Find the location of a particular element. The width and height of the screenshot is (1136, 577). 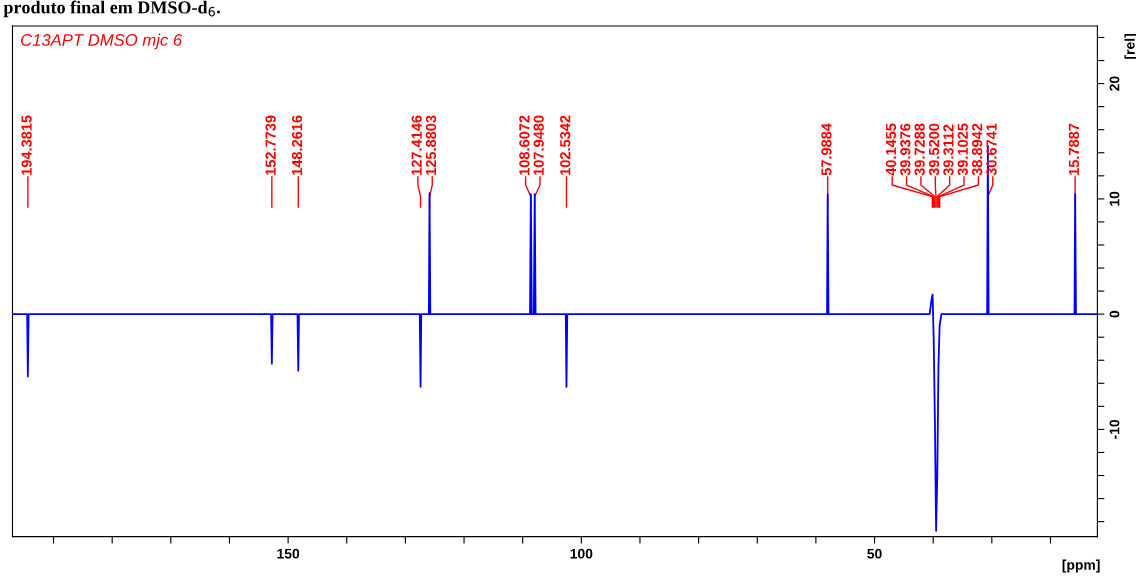

annotation: 102.5342 is located at coordinates (565, 145).